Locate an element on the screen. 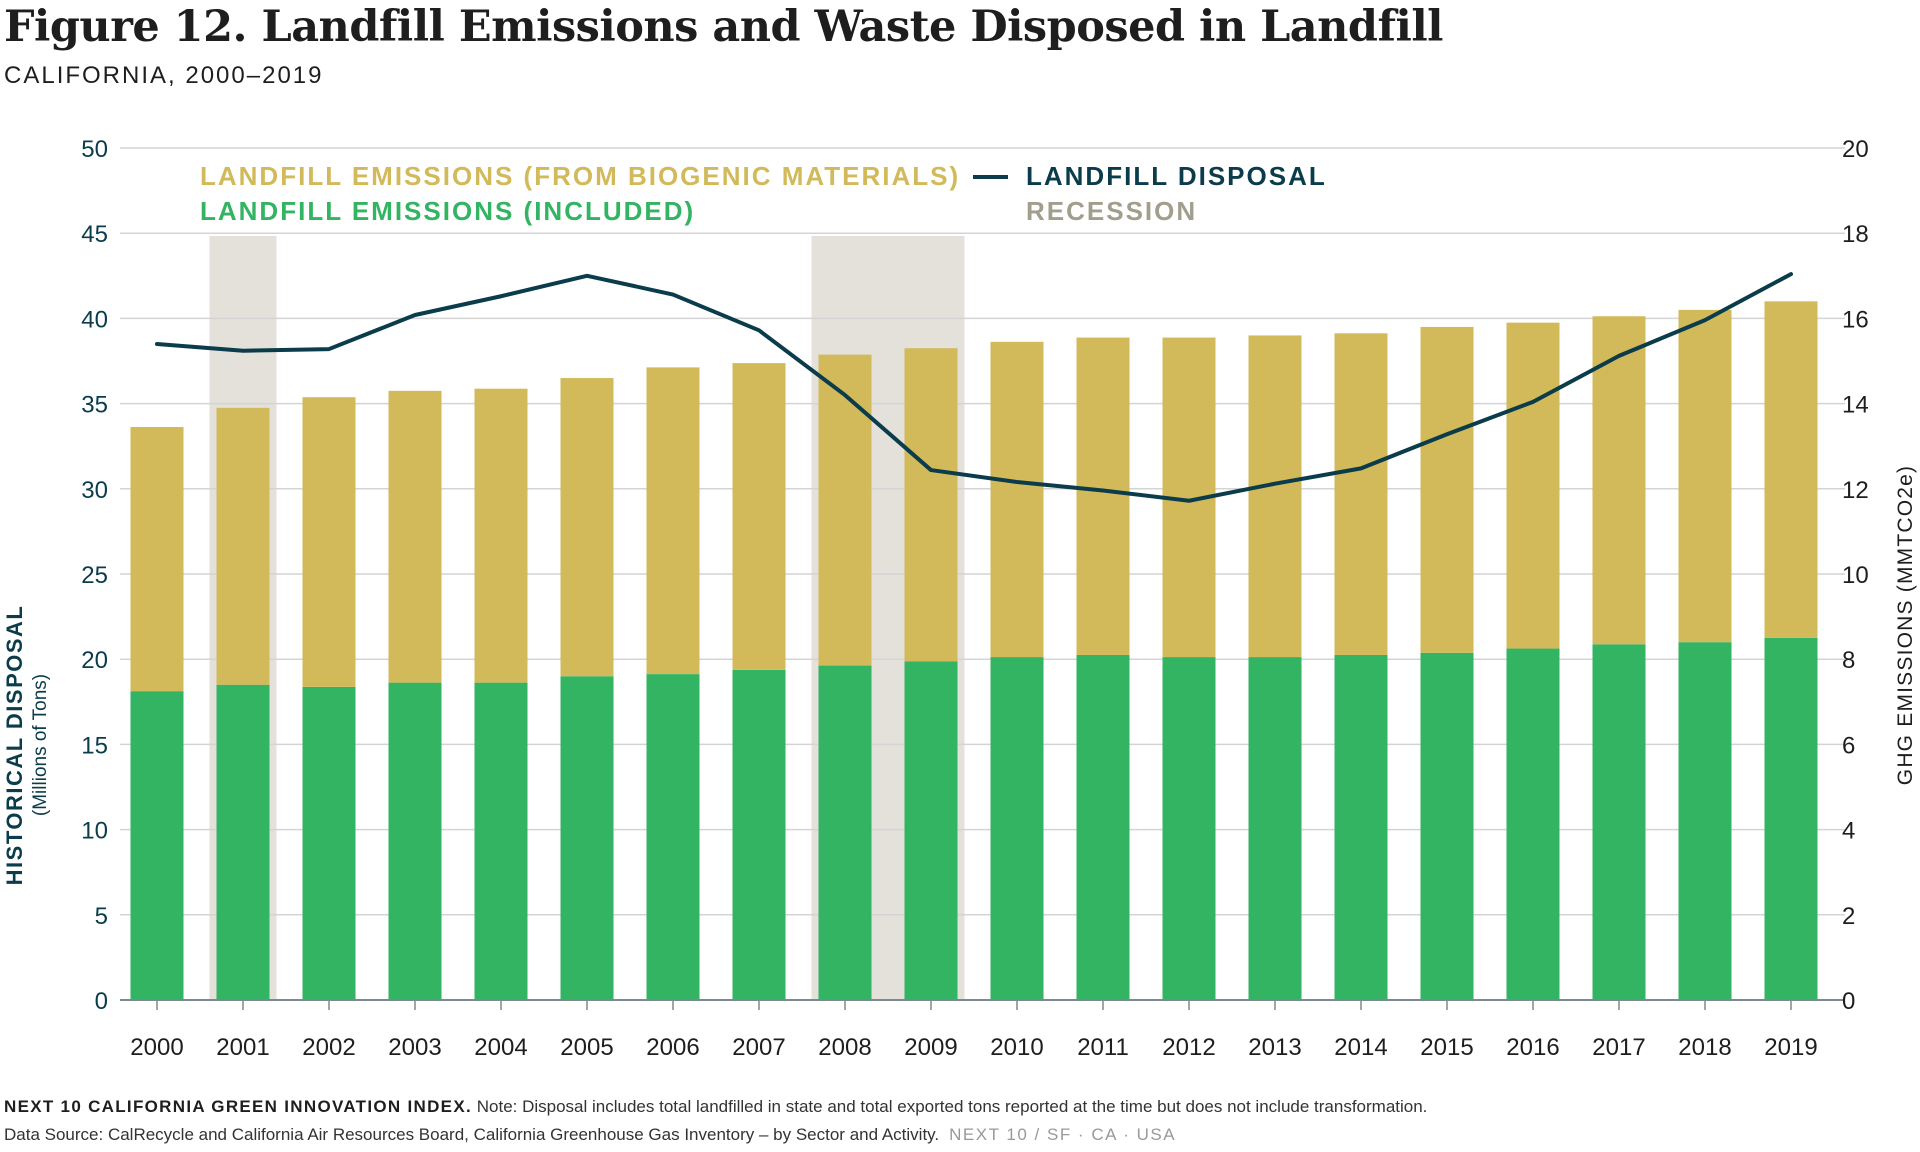  y-right-axis-title: GHG EMISSIONS (MMTCO2e) is located at coordinates (1905, 625).